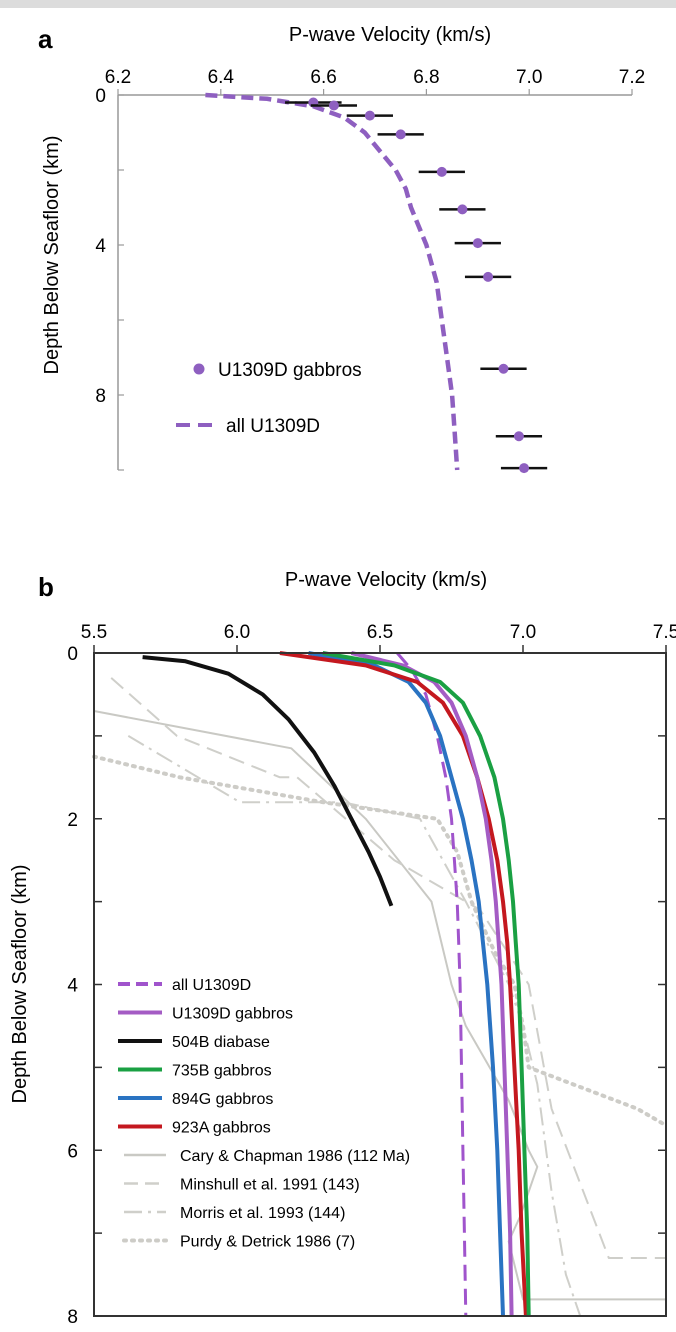 The height and width of the screenshot is (1332, 676). What do you see at coordinates (52, 255) in the screenshot?
I see `panel-a-ylabel: Depth Below Seafloor (km)` at bounding box center [52, 255].